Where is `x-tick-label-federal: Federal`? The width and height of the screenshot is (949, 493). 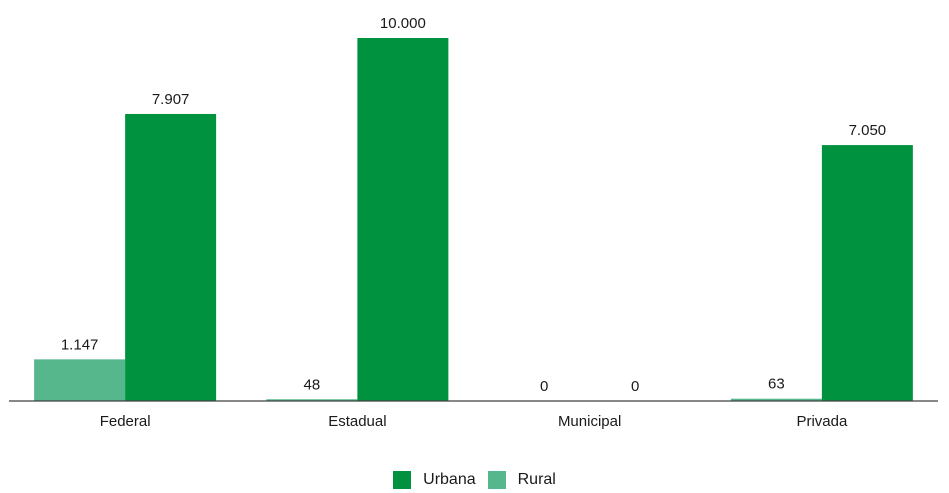
x-tick-label-federal: Federal is located at coordinates (125, 421).